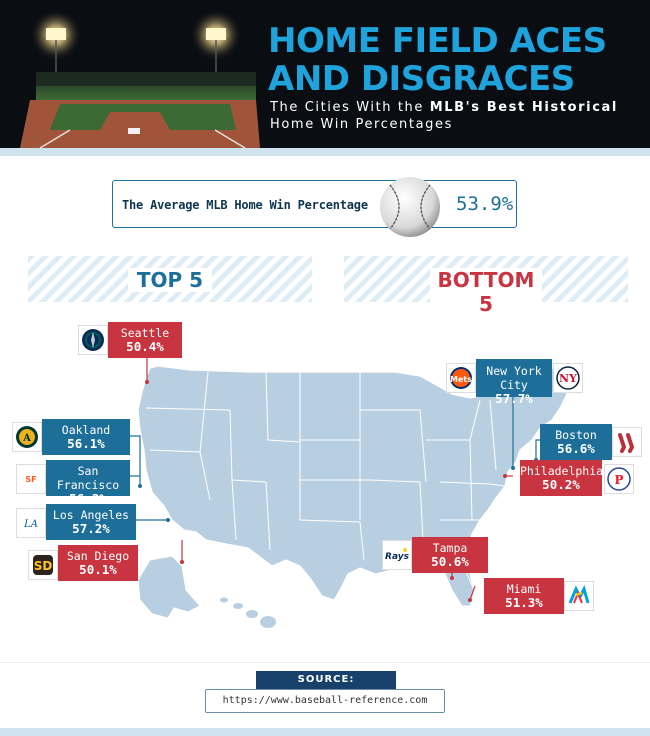 This screenshot has height=736, width=650. Describe the element at coordinates (576, 448) in the screenshot. I see `boston-pct: 56.6%` at that location.